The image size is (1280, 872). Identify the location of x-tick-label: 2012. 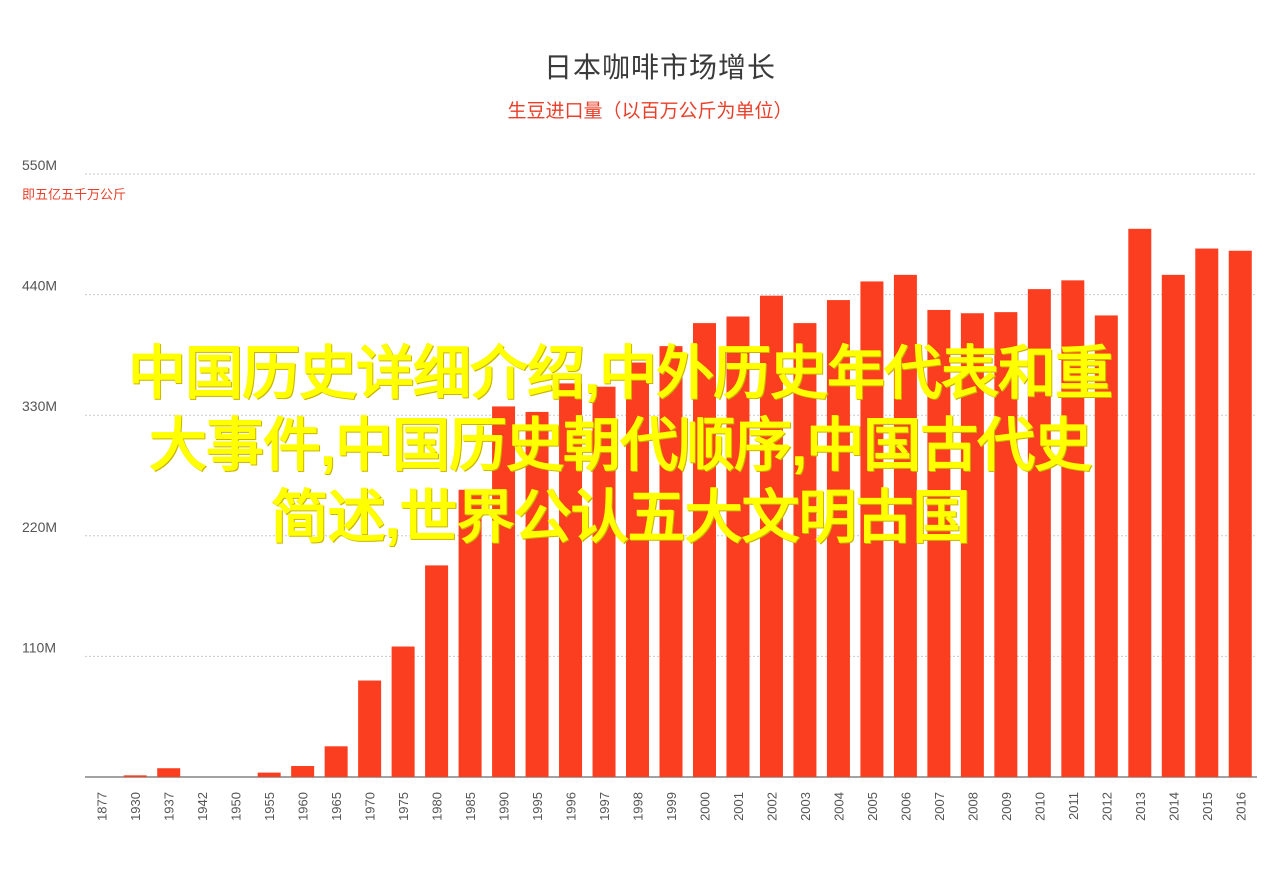
(1106, 806).